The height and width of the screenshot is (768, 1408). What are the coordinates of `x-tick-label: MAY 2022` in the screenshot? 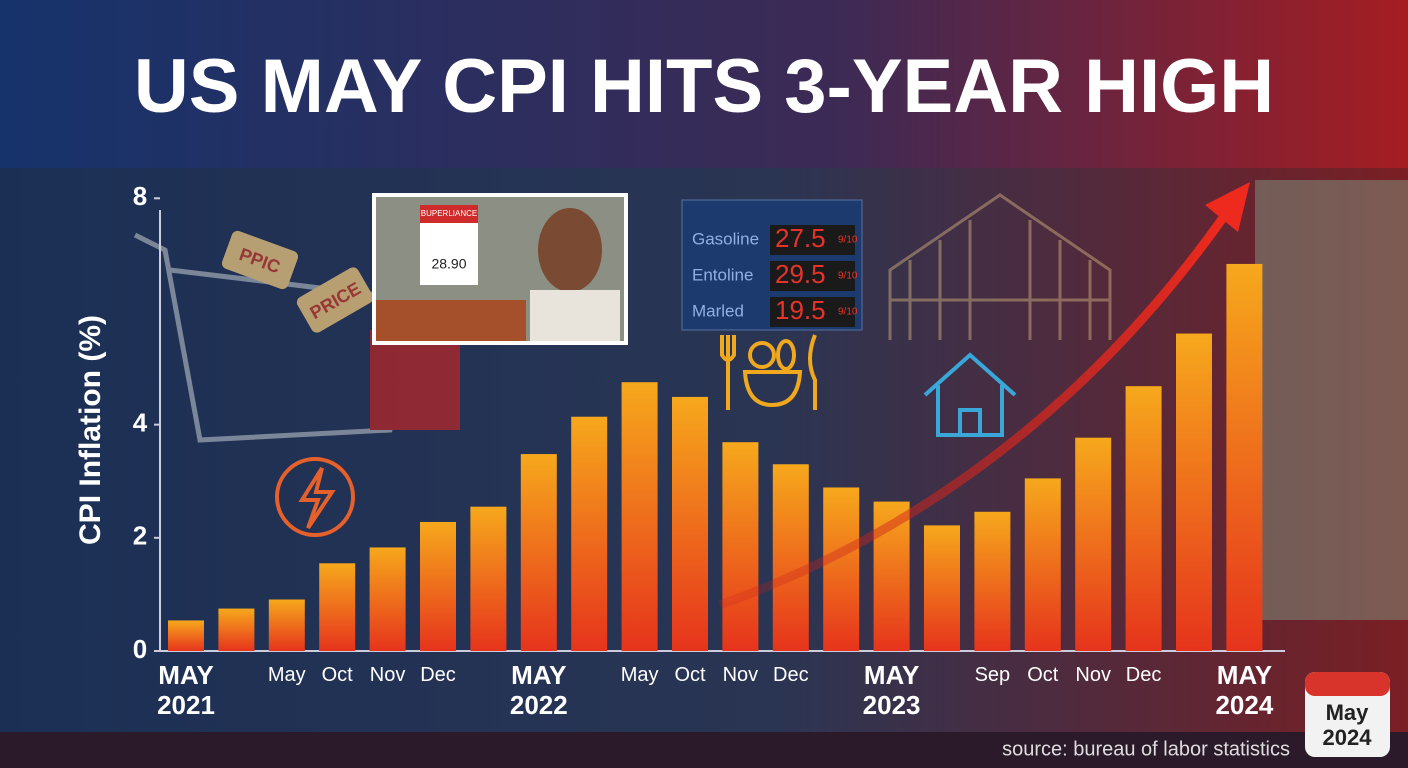 It's located at (538, 690).